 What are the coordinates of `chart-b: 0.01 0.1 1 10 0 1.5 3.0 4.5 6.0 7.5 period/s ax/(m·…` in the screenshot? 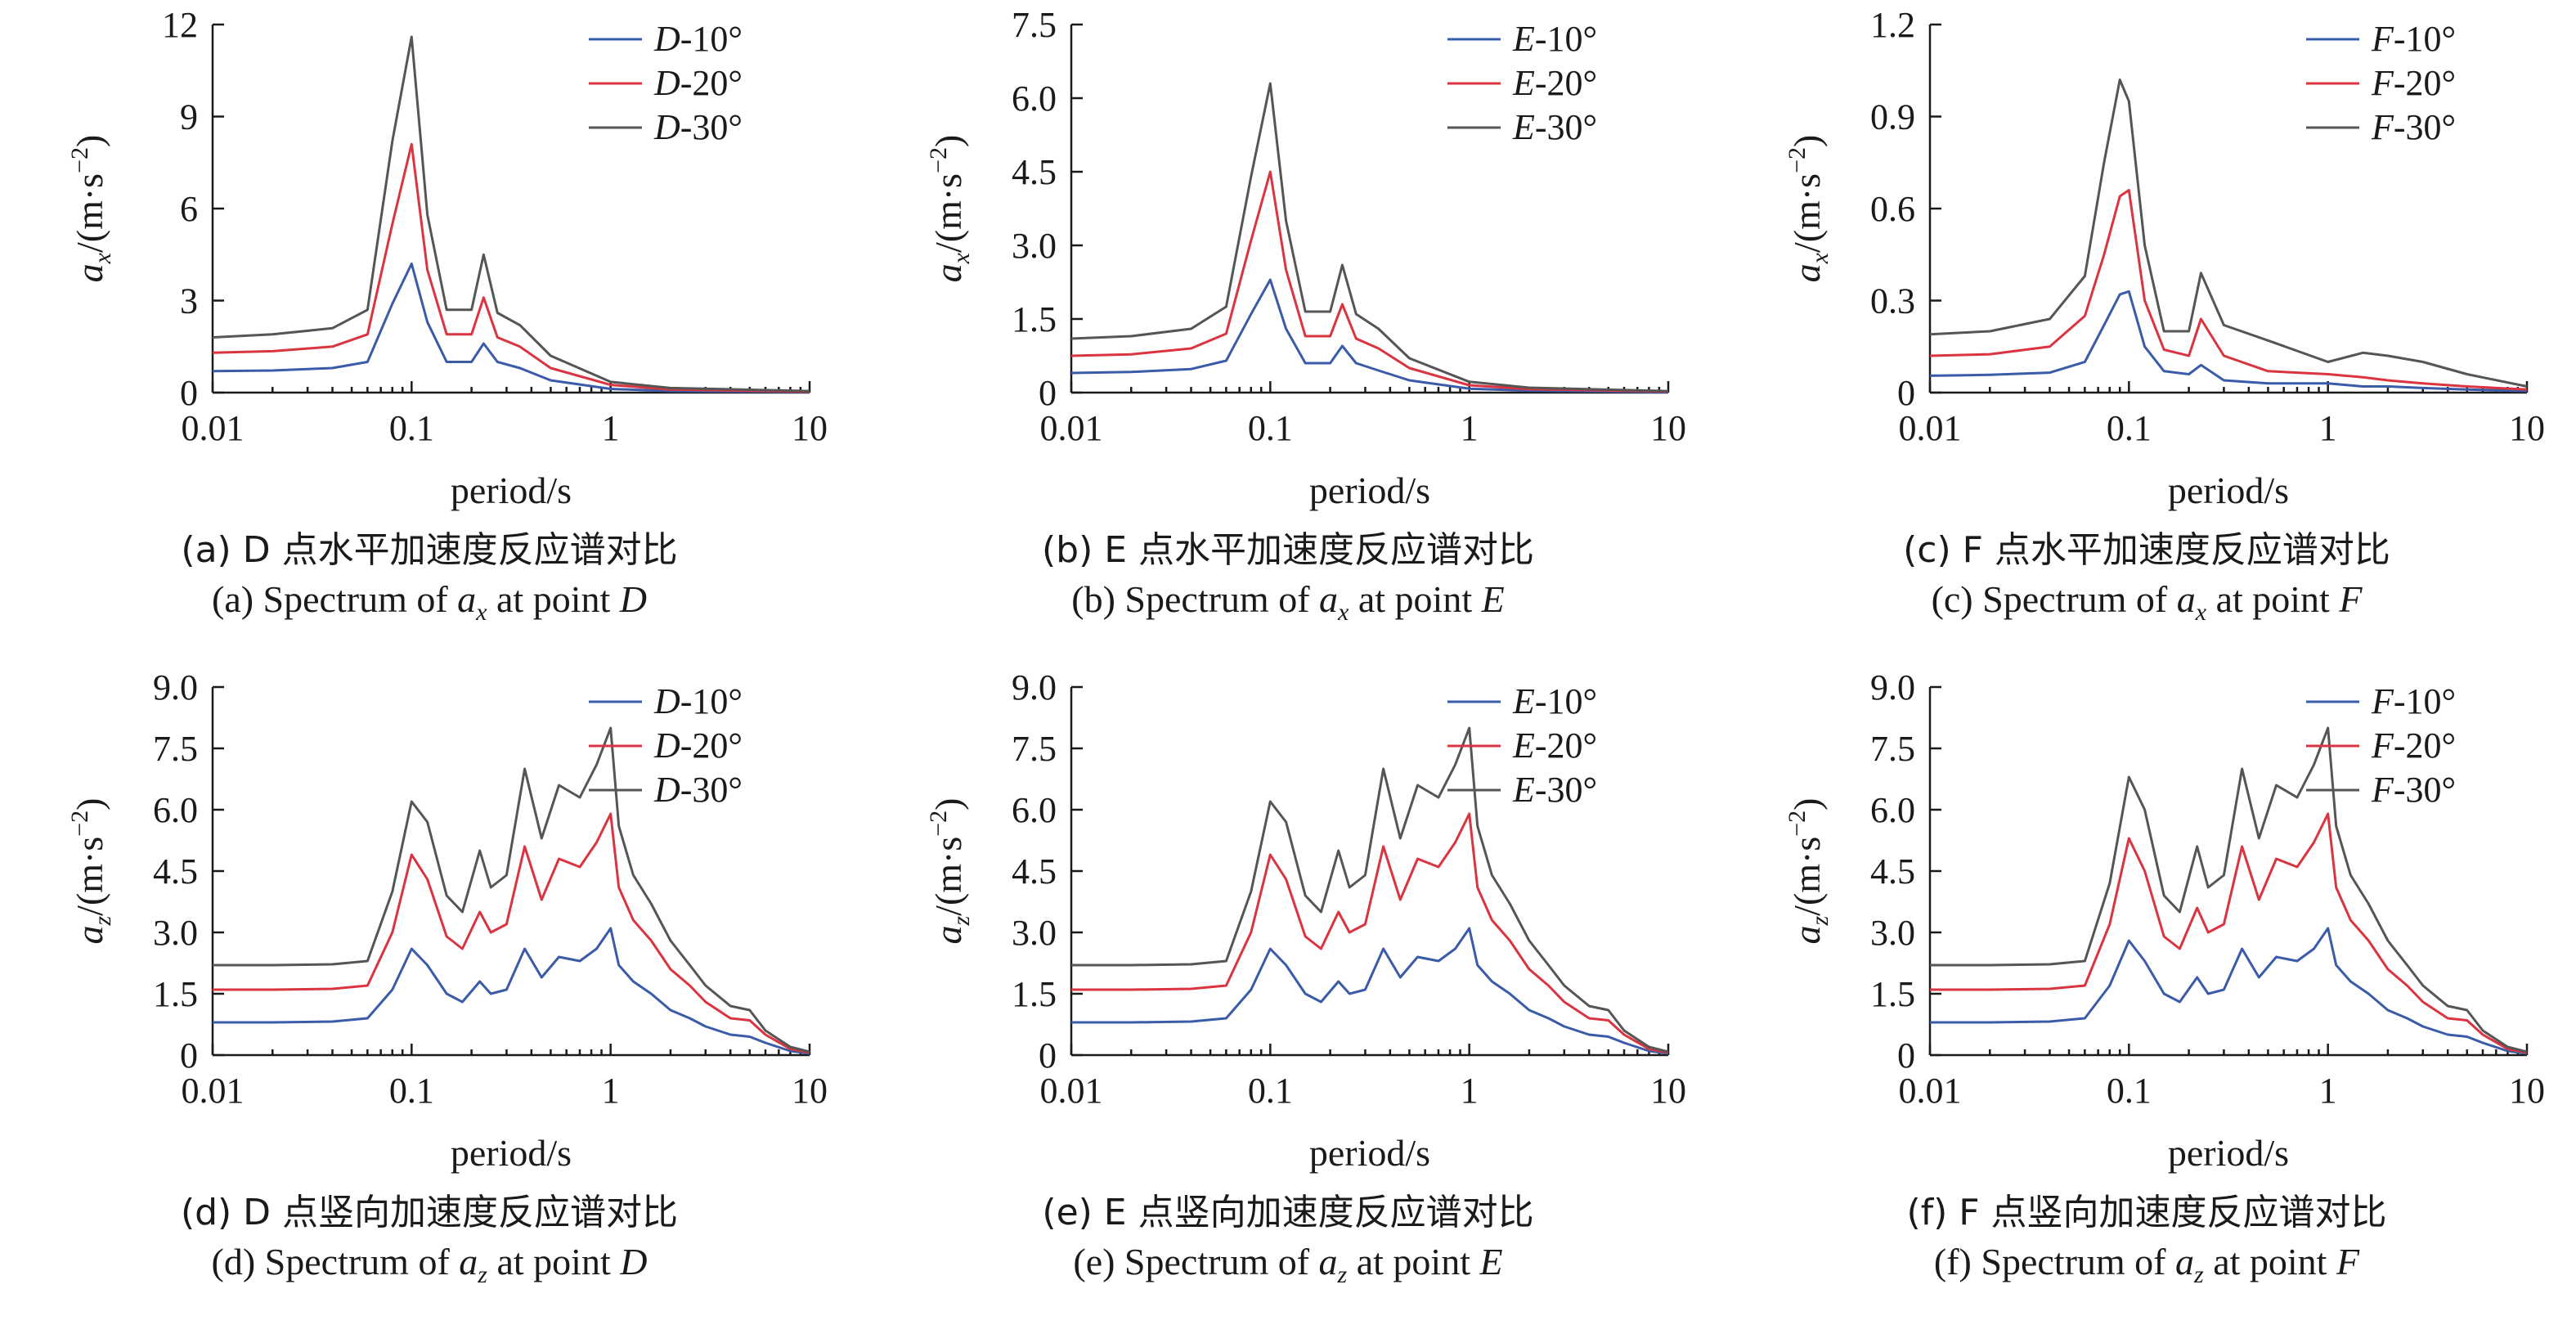 It's located at (1305, 258).